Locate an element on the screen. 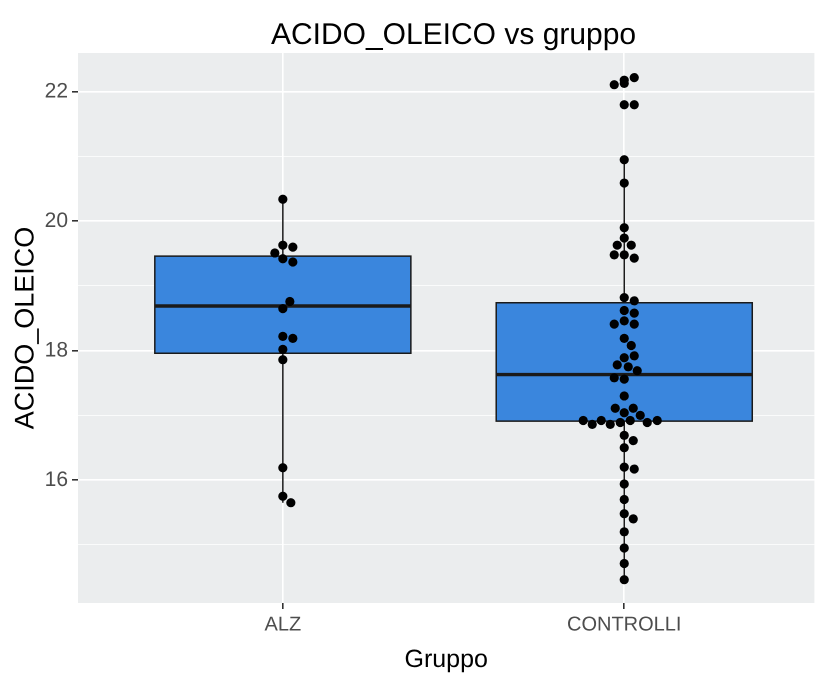 This screenshot has height=675, width=819. y-tick-label: 16 is located at coordinates (56, 479).